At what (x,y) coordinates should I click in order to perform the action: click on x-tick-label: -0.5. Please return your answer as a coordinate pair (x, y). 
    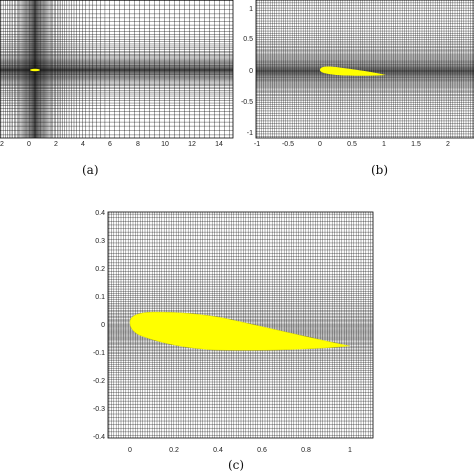
    Looking at the image, I should click on (288, 144).